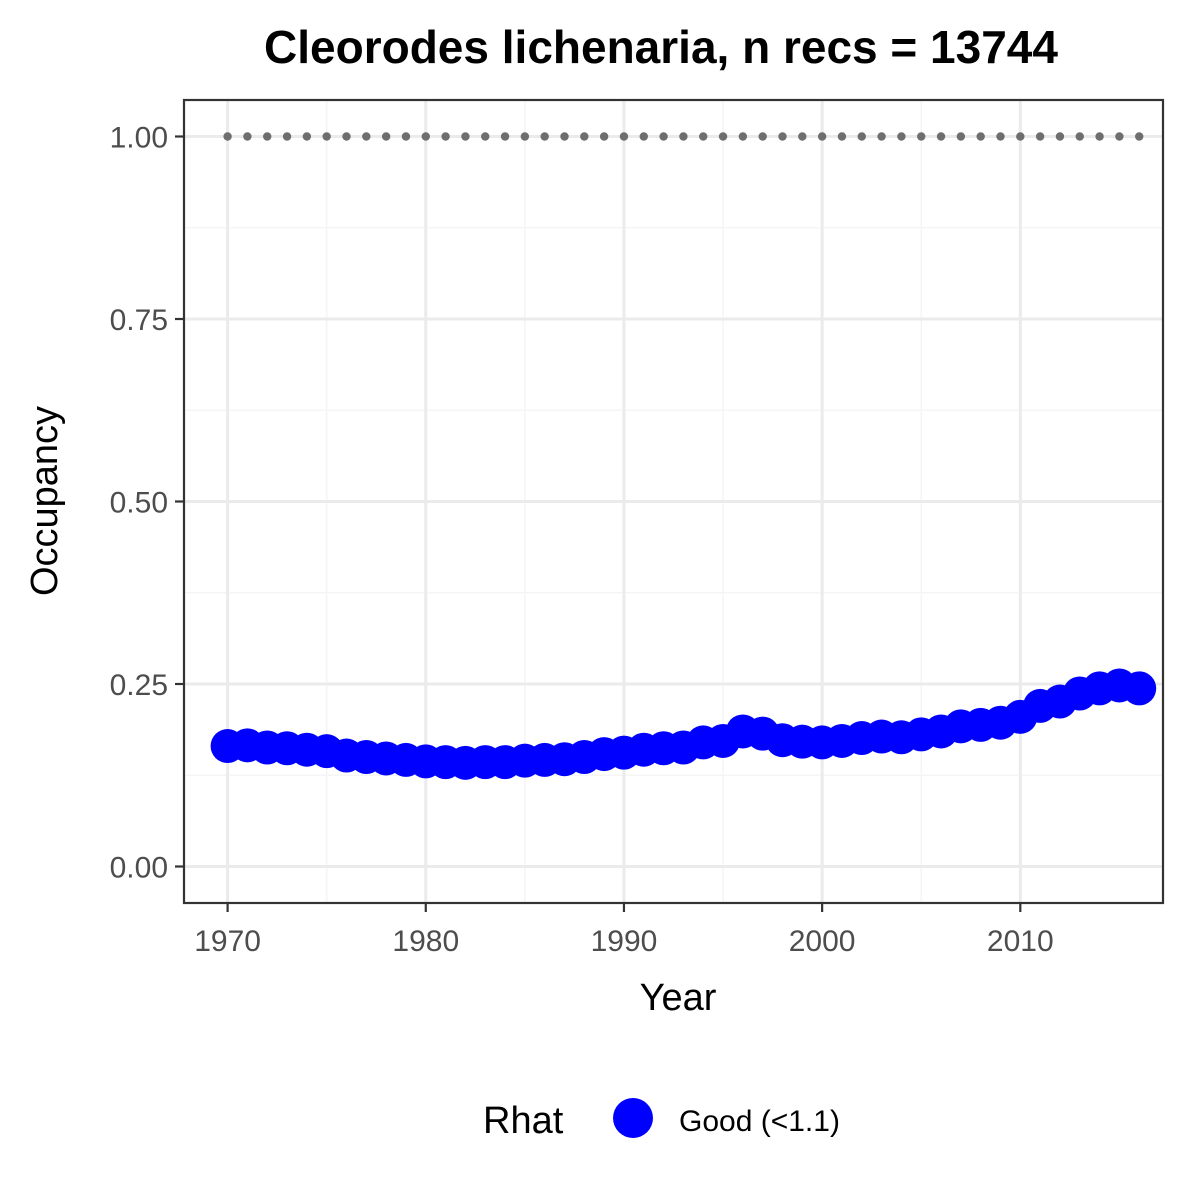 The width and height of the screenshot is (1200, 1200). What do you see at coordinates (822, 941) in the screenshot?
I see `x-tick-label: 2000` at bounding box center [822, 941].